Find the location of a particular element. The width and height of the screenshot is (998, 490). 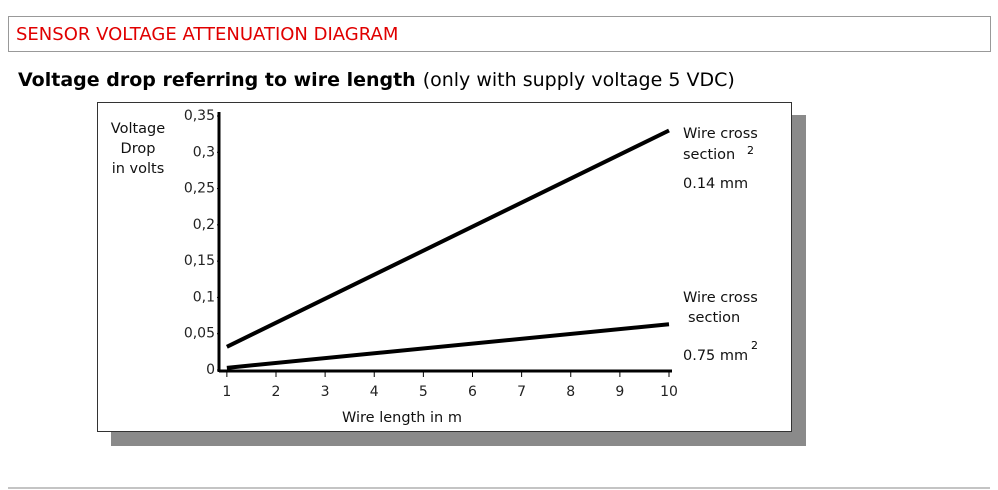

subtitle-note: (only with supply voltage 5 VDC) is located at coordinates (579, 80).